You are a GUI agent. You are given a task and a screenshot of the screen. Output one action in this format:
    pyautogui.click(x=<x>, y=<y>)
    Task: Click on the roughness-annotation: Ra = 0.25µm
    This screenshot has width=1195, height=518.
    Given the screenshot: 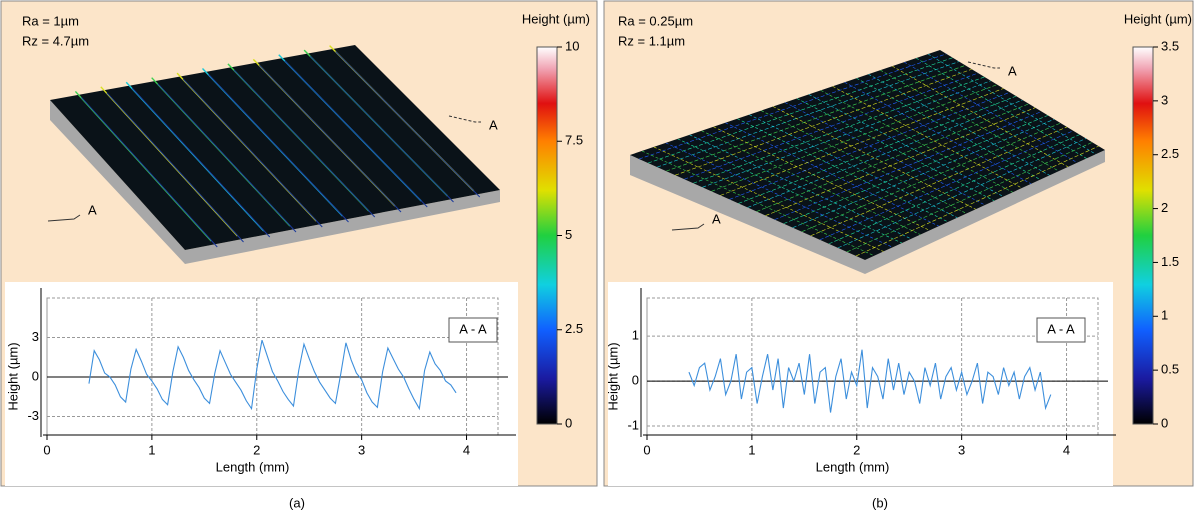 What is the action you would take?
    pyautogui.click(x=655, y=20)
    